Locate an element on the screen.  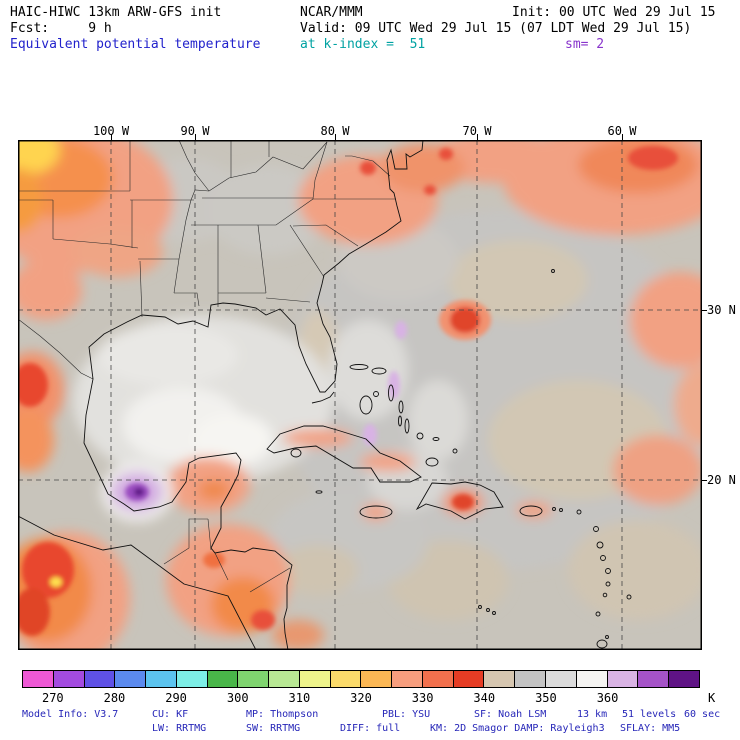
x-tick-label: 100 W is located at coordinates (111, 131).